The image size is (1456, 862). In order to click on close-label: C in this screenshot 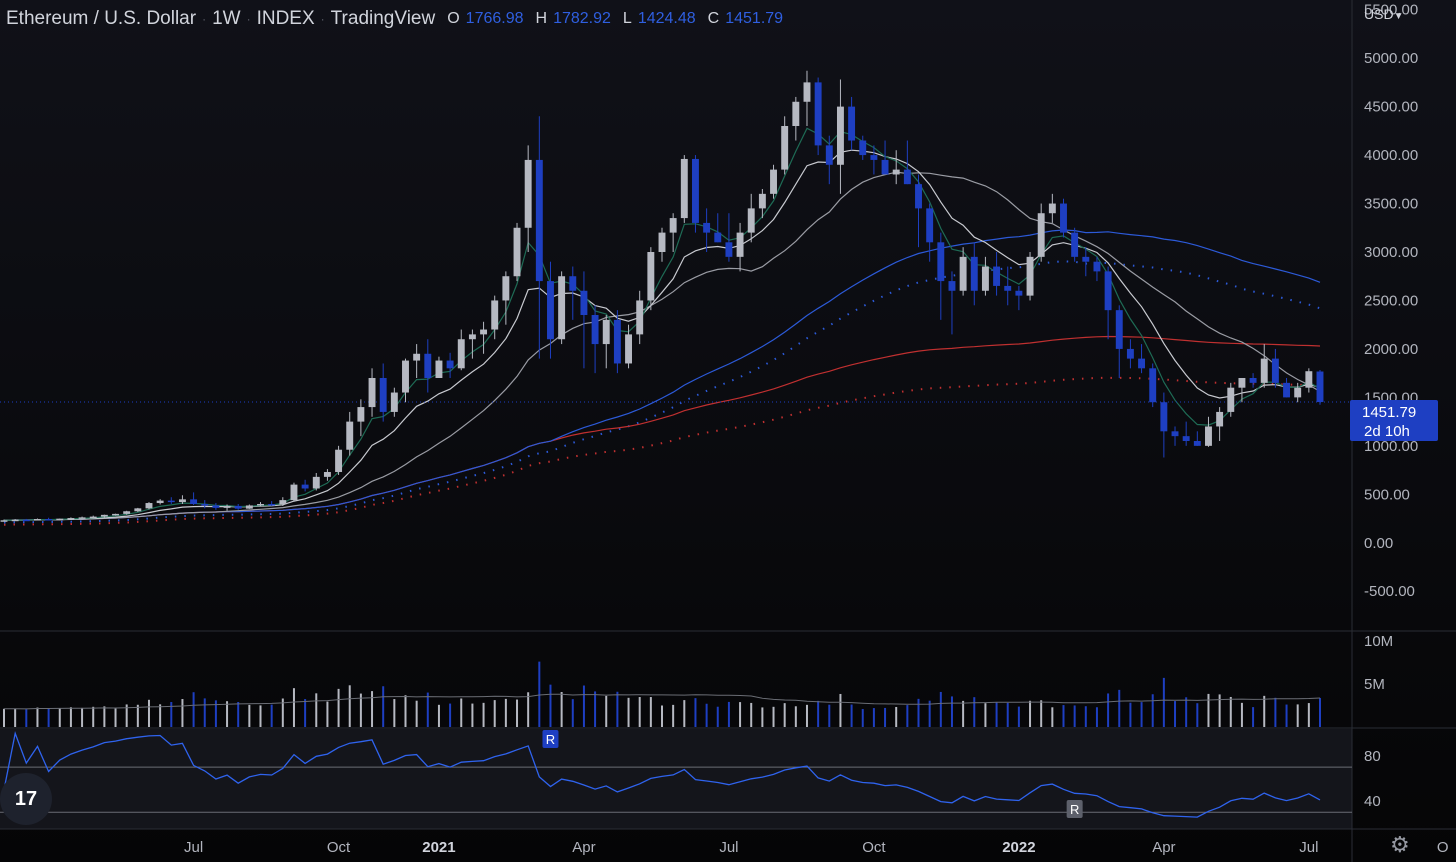, I will do `click(713, 18)`.